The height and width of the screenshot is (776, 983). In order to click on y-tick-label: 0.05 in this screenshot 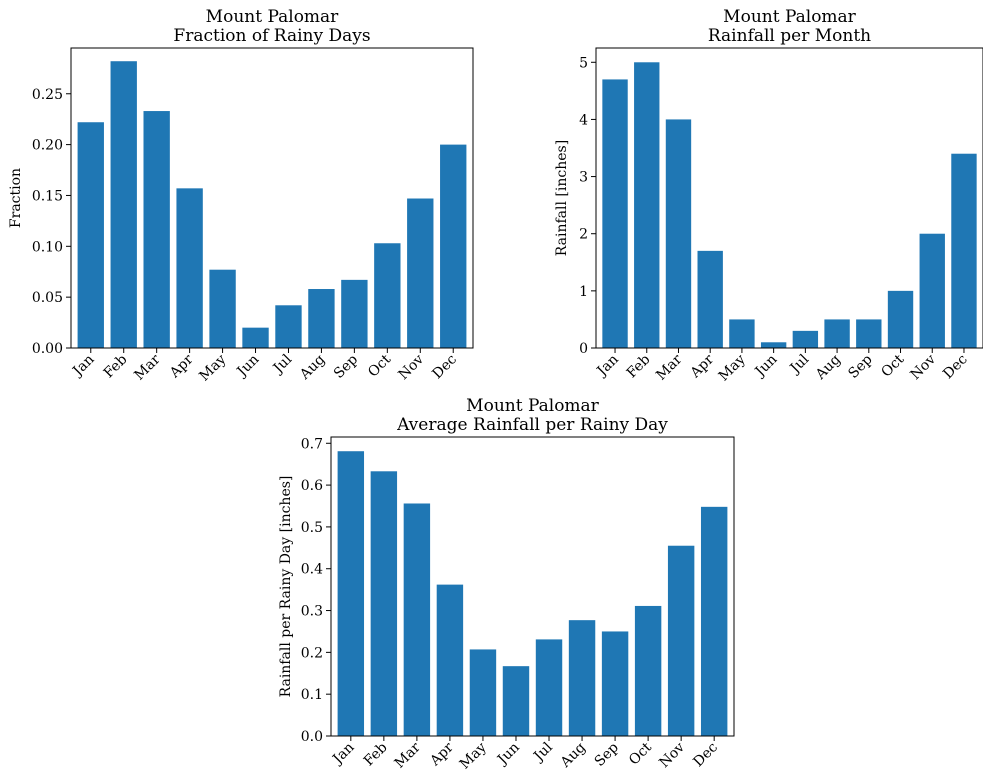, I will do `click(47, 298)`.